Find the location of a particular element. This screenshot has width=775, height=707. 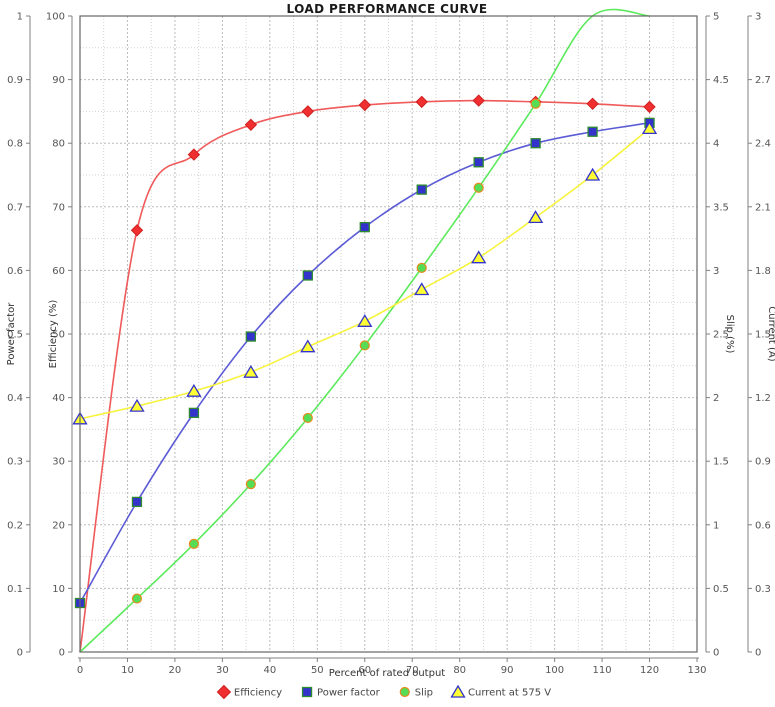

y-tick-label: 0.8 is located at coordinates (15, 144).